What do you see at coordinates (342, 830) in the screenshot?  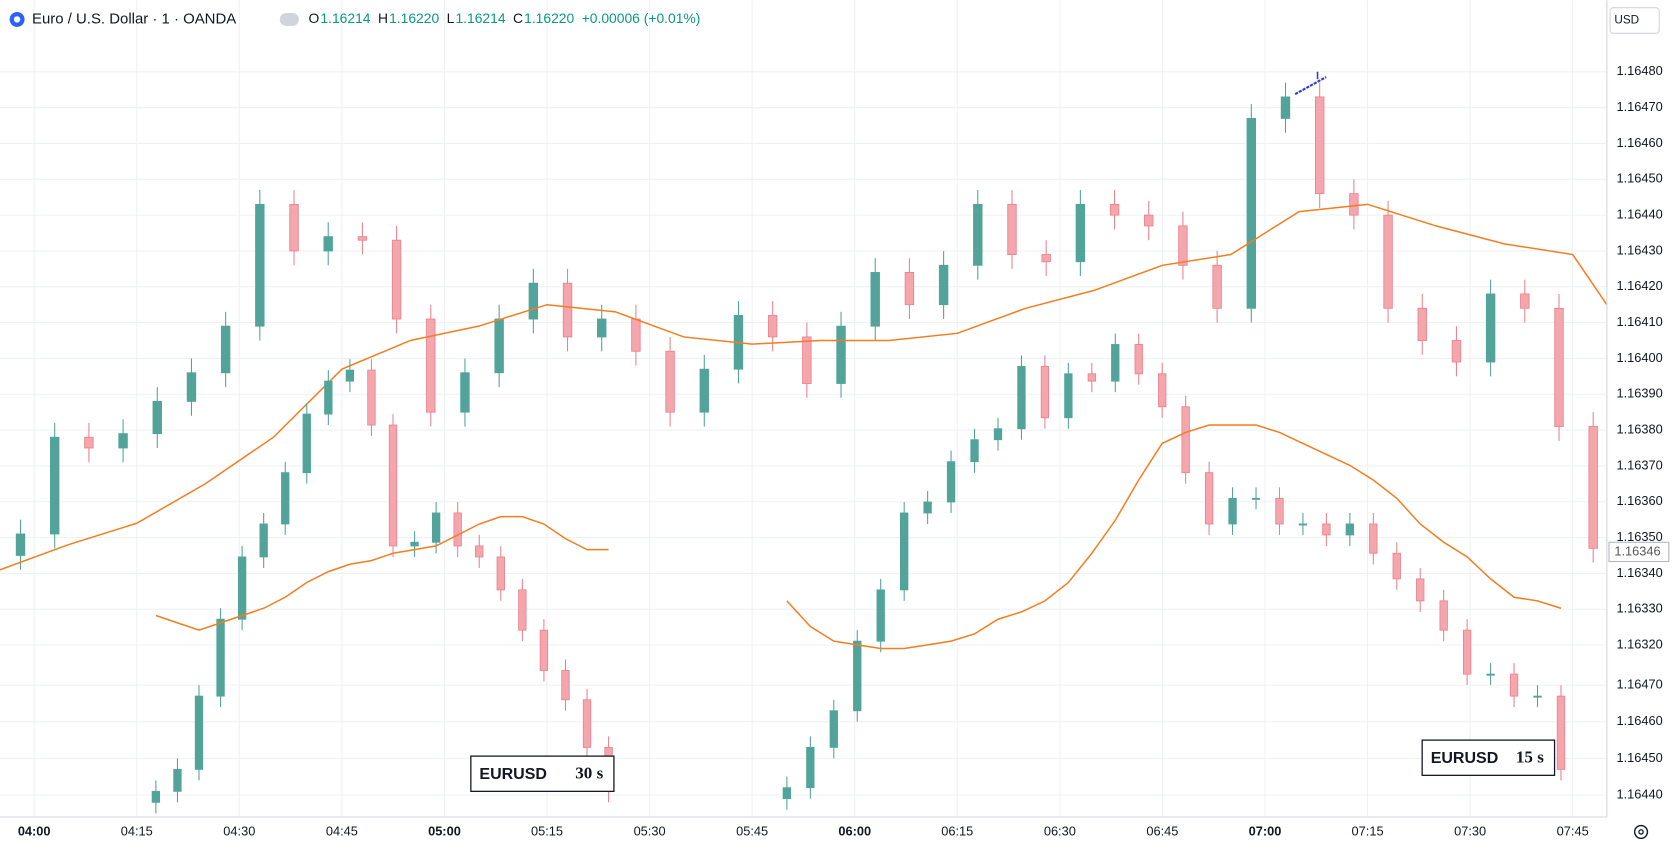 I see `x-tick-label: 04:45` at bounding box center [342, 830].